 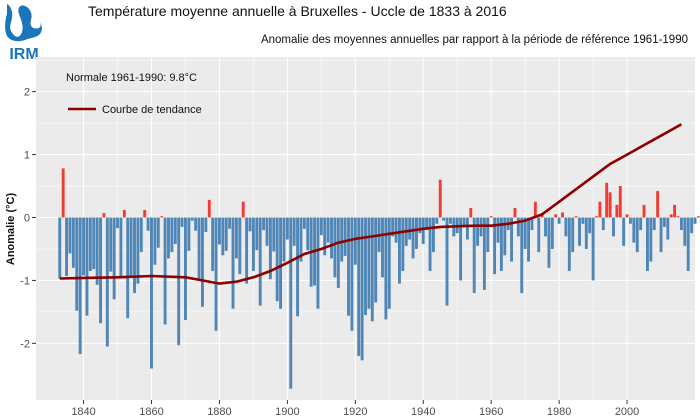 What do you see at coordinates (352, 274) in the screenshot?
I see `bar-1919` at bounding box center [352, 274].